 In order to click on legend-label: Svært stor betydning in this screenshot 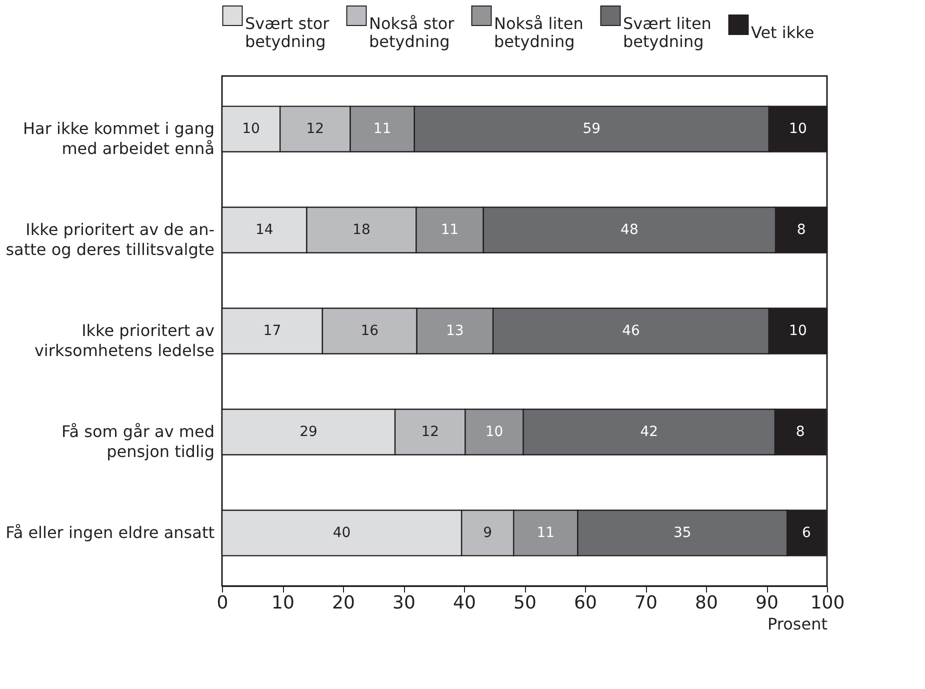, I will do `click(287, 32)`.